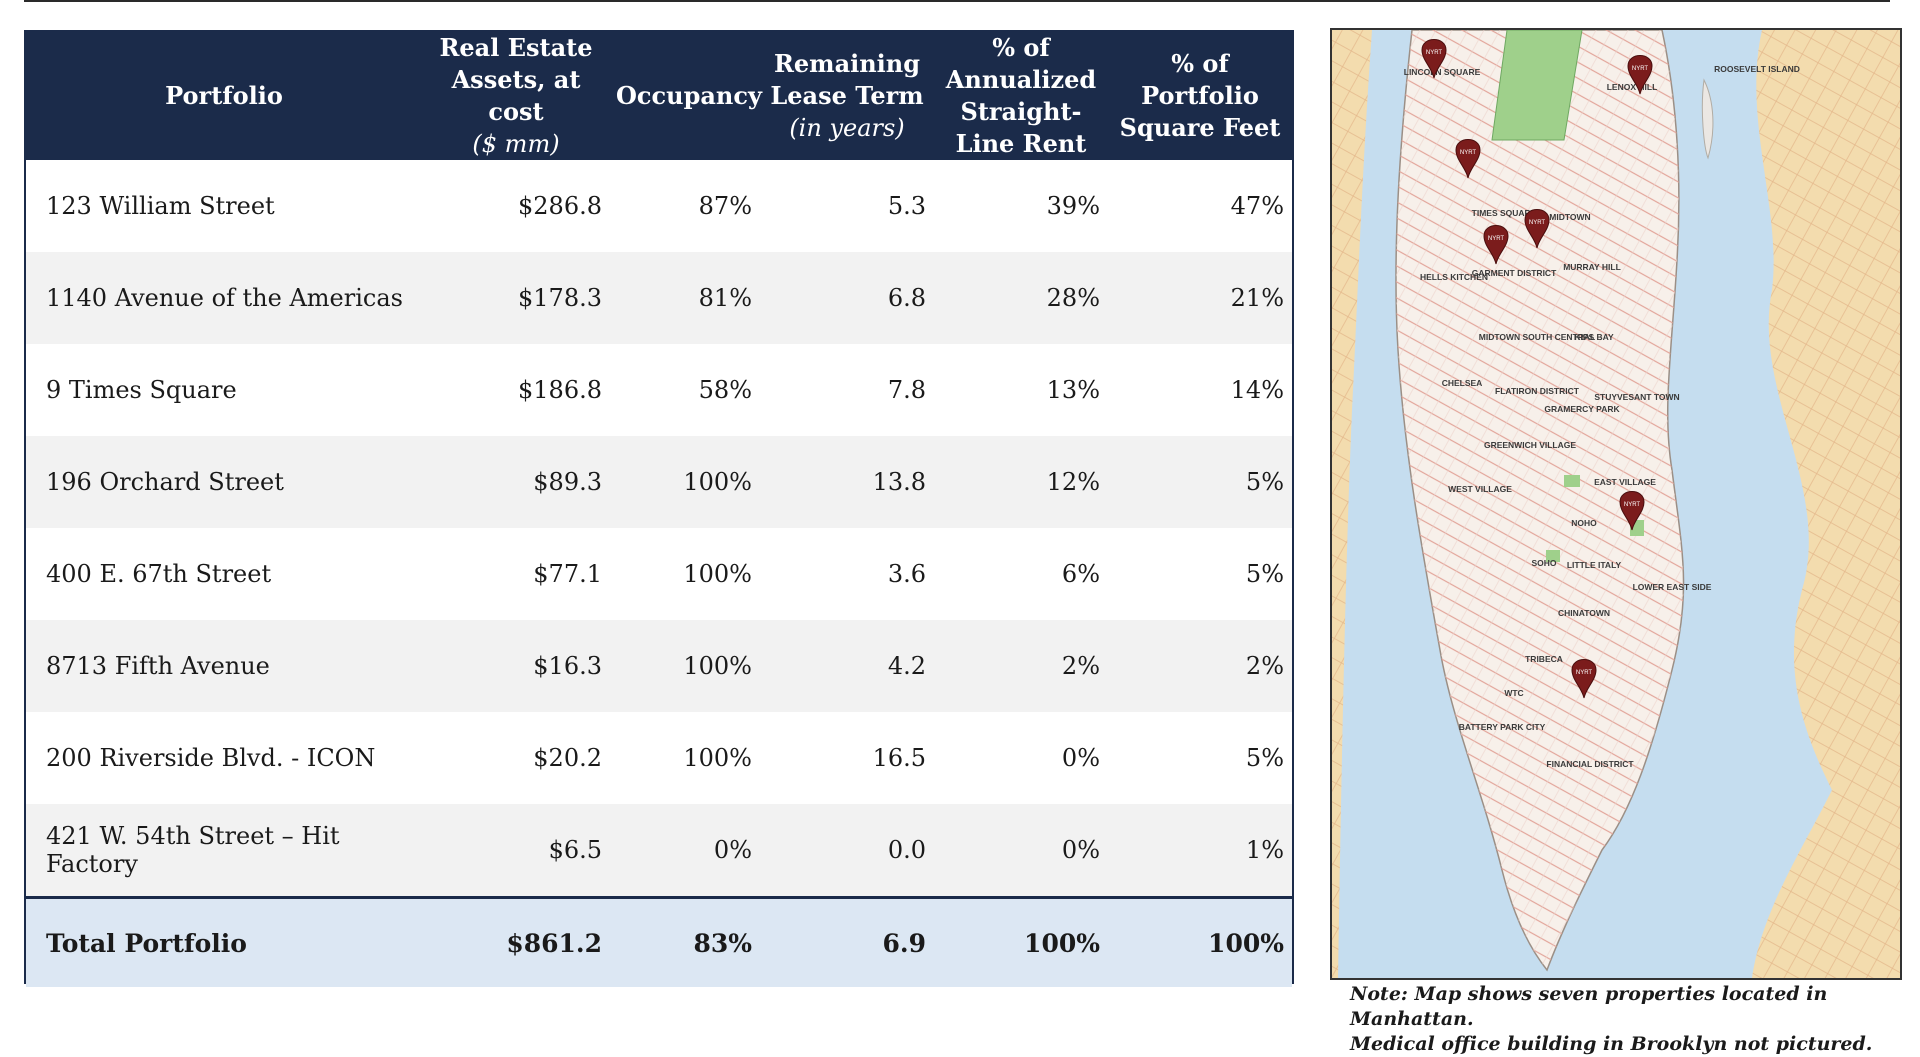 The image size is (1920, 1057). Describe the element at coordinates (224, 96) in the screenshot. I see `header-portfolio: Portfolio` at that location.